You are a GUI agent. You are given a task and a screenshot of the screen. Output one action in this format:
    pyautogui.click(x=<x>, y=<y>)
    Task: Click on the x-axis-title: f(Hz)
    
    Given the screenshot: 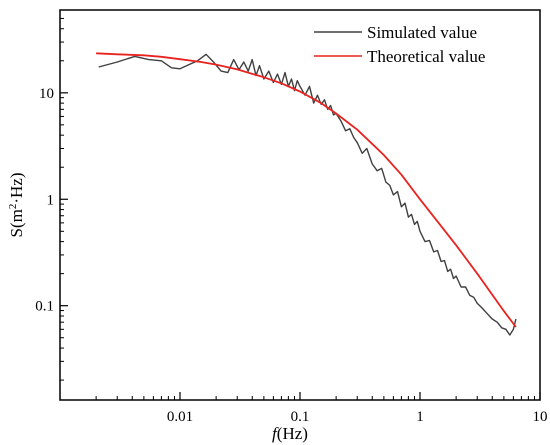 What is the action you would take?
    pyautogui.click(x=290, y=433)
    